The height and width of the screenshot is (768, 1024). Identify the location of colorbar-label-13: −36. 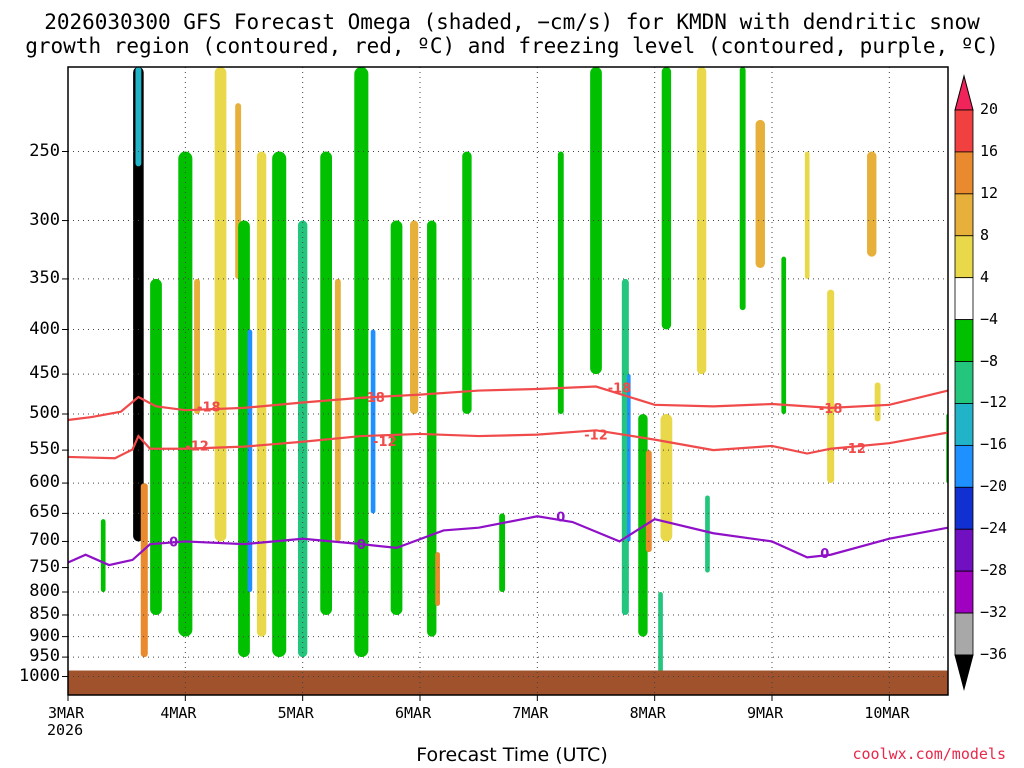
(994, 654).